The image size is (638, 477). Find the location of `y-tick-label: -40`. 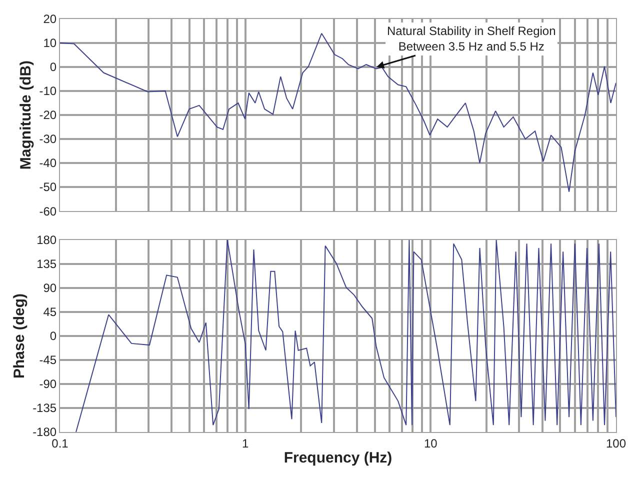

y-tick-label: -40 is located at coordinates (48, 163).